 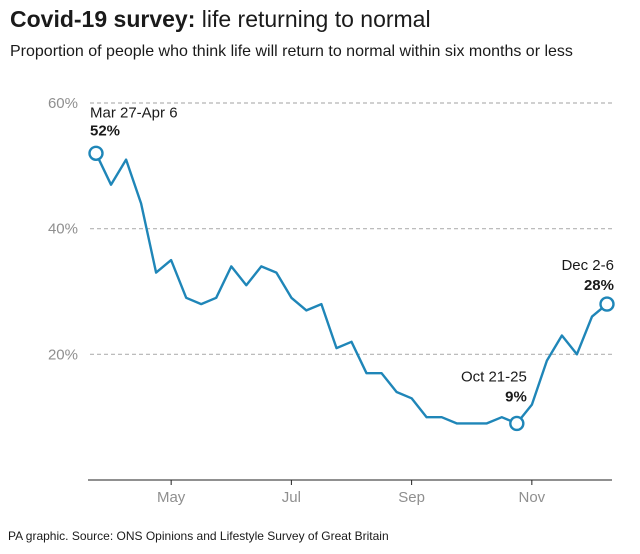 I want to click on annotation-date: Dec 2-6, so click(x=587, y=265).